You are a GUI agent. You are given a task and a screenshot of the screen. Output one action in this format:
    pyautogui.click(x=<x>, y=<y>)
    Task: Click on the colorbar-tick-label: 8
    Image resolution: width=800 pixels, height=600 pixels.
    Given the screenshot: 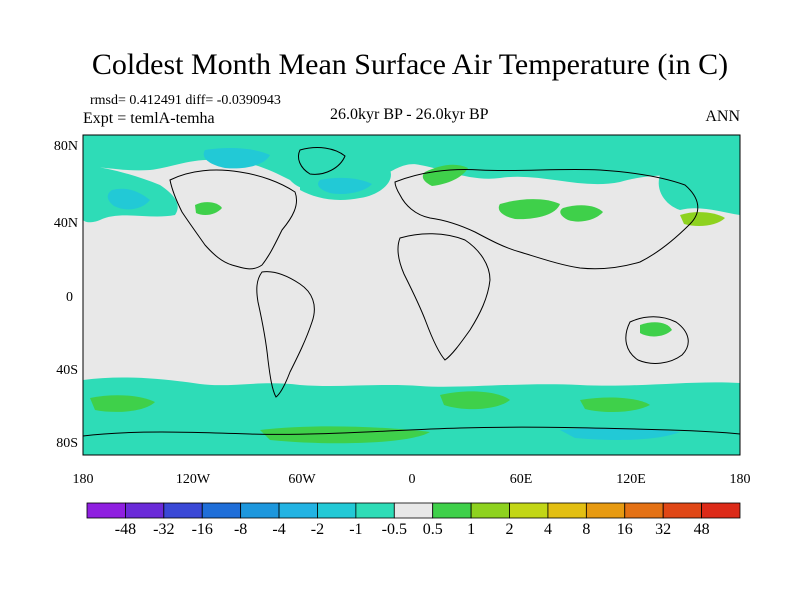 What is the action you would take?
    pyautogui.click(x=586, y=529)
    